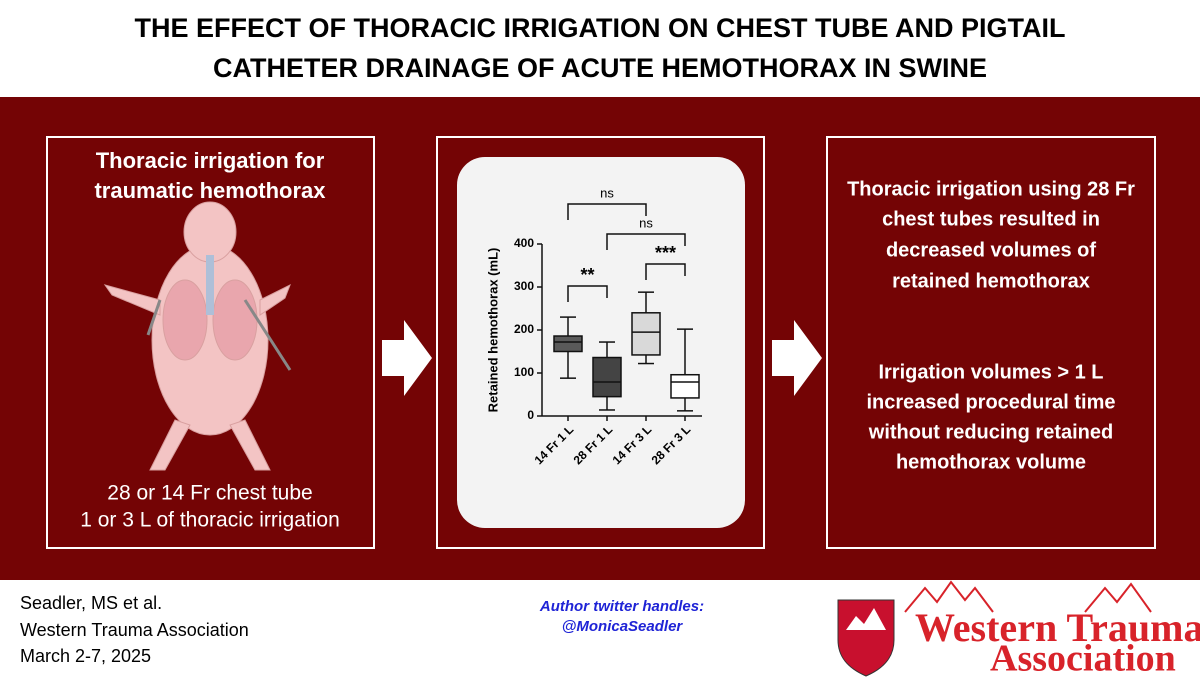 The image size is (1200, 684). I want to click on y-tick-label: 100, so click(524, 372).